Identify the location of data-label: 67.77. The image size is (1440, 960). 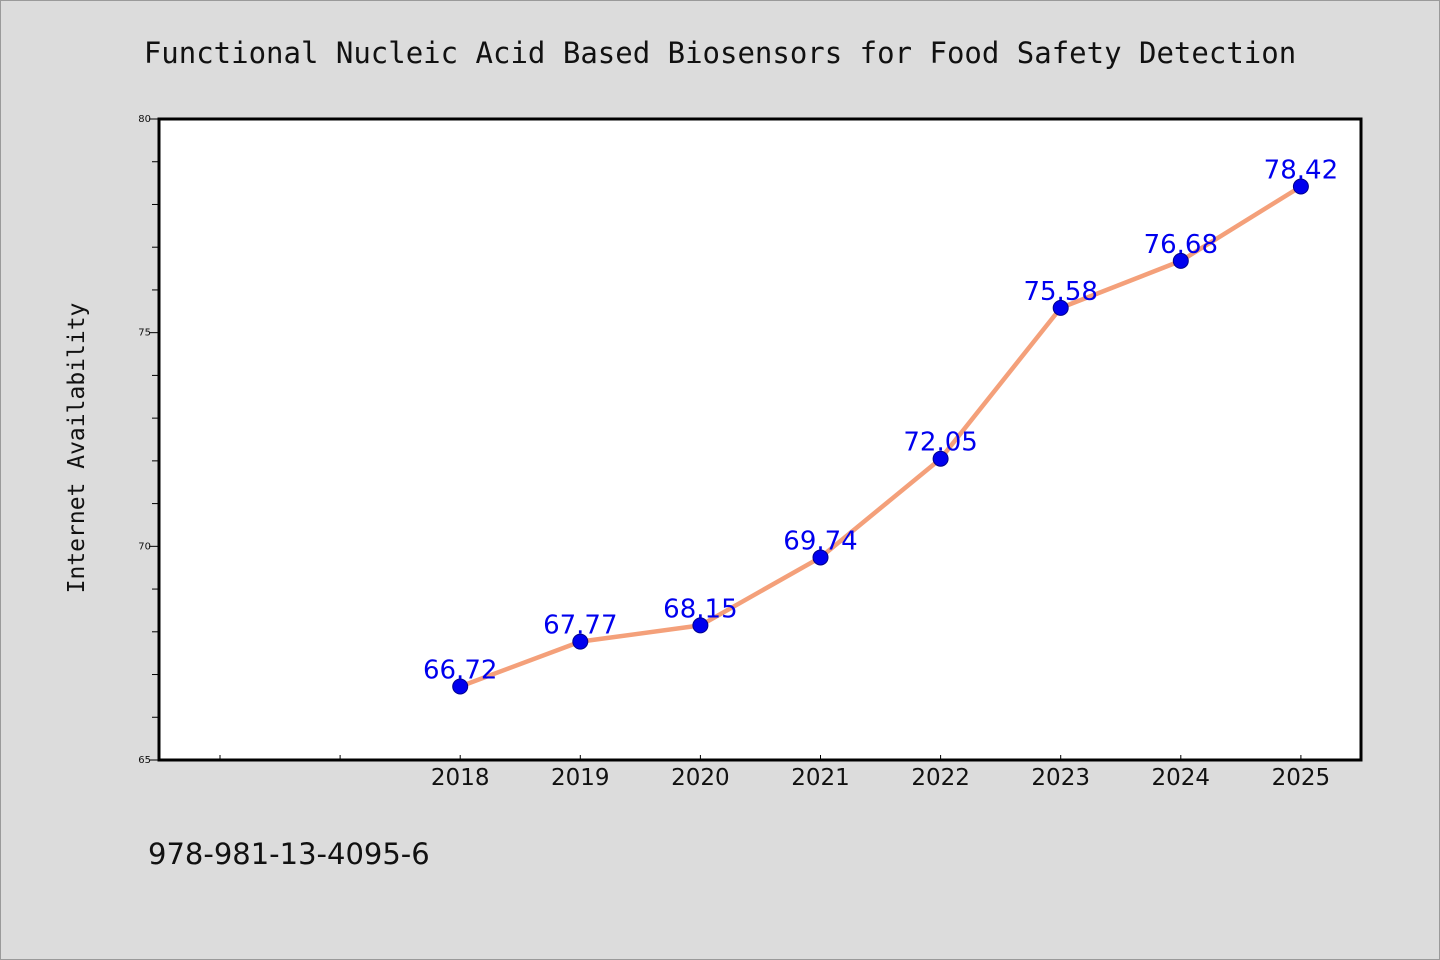
(580, 626).